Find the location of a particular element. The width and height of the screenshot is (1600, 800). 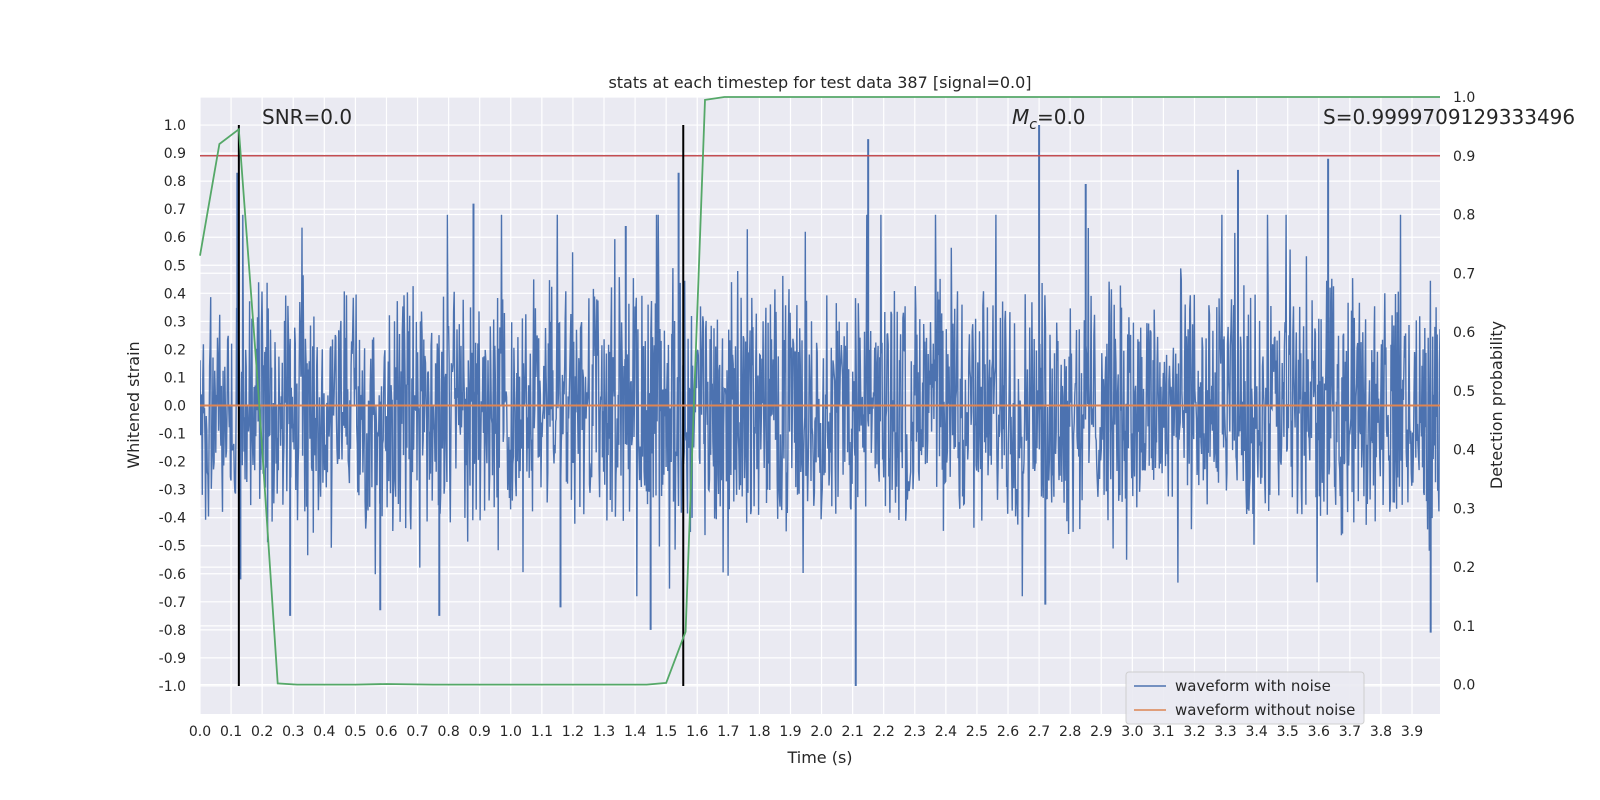

x-tick-label: 2.7 is located at coordinates (1039, 732).